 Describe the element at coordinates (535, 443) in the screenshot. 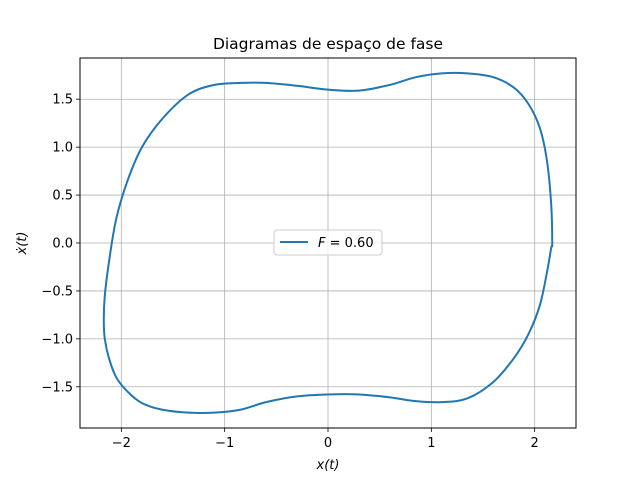

I see `x-tick-label: 2` at that location.